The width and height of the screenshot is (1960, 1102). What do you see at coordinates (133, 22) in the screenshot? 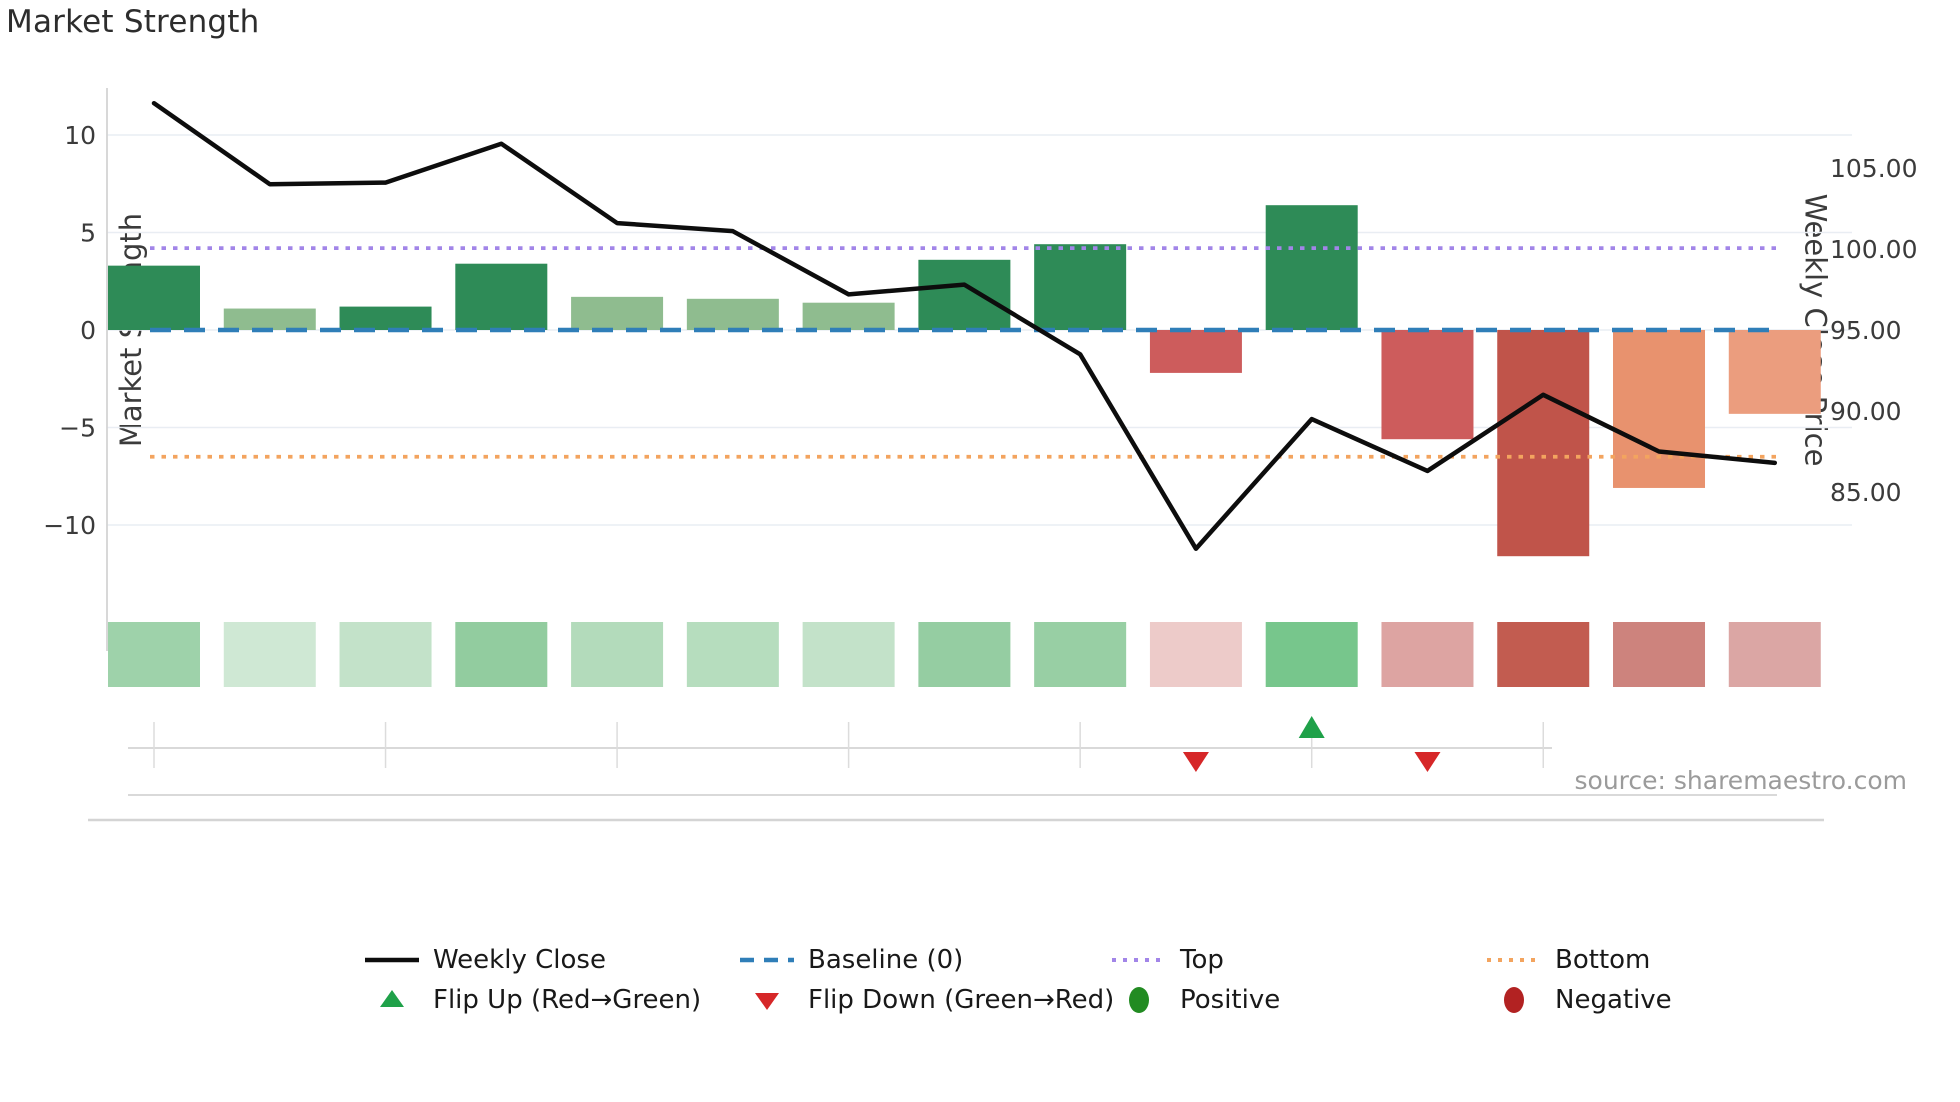
I see `page-title: Market Strength` at bounding box center [133, 22].